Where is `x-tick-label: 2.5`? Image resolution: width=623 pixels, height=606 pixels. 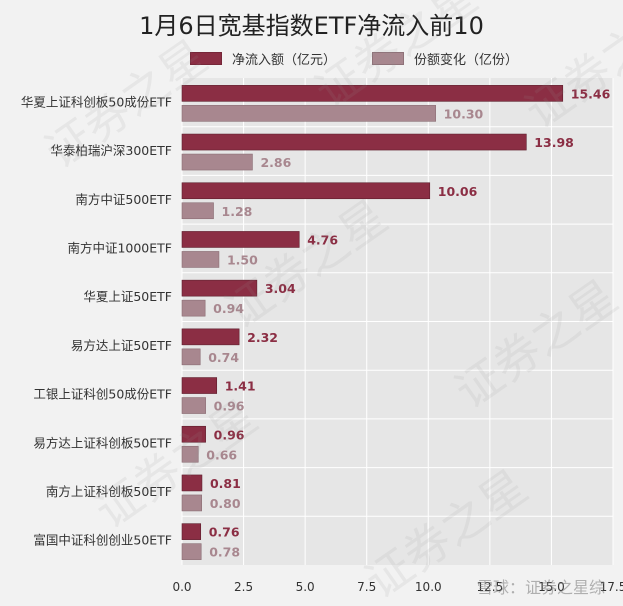
x-tick-label: 2.5 is located at coordinates (243, 587).